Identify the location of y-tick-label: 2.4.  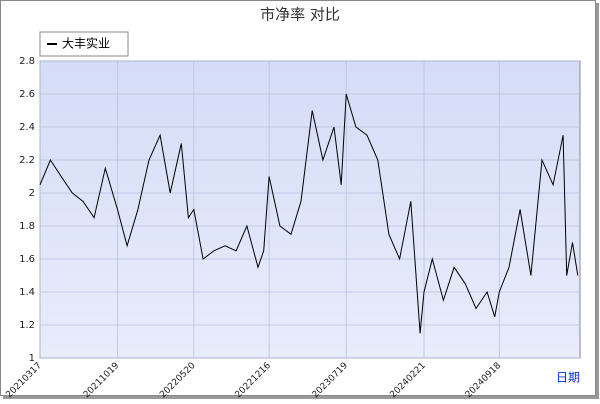
(27, 127).